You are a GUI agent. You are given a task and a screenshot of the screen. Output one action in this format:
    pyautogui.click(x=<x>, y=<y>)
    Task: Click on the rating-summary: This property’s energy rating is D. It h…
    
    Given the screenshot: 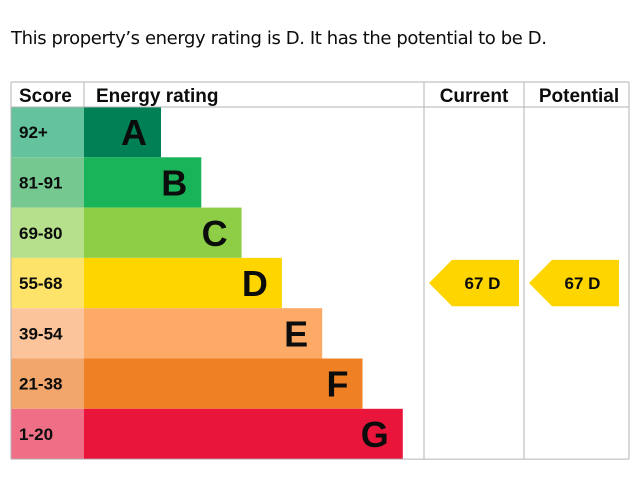 What is the action you would take?
    pyautogui.click(x=279, y=38)
    